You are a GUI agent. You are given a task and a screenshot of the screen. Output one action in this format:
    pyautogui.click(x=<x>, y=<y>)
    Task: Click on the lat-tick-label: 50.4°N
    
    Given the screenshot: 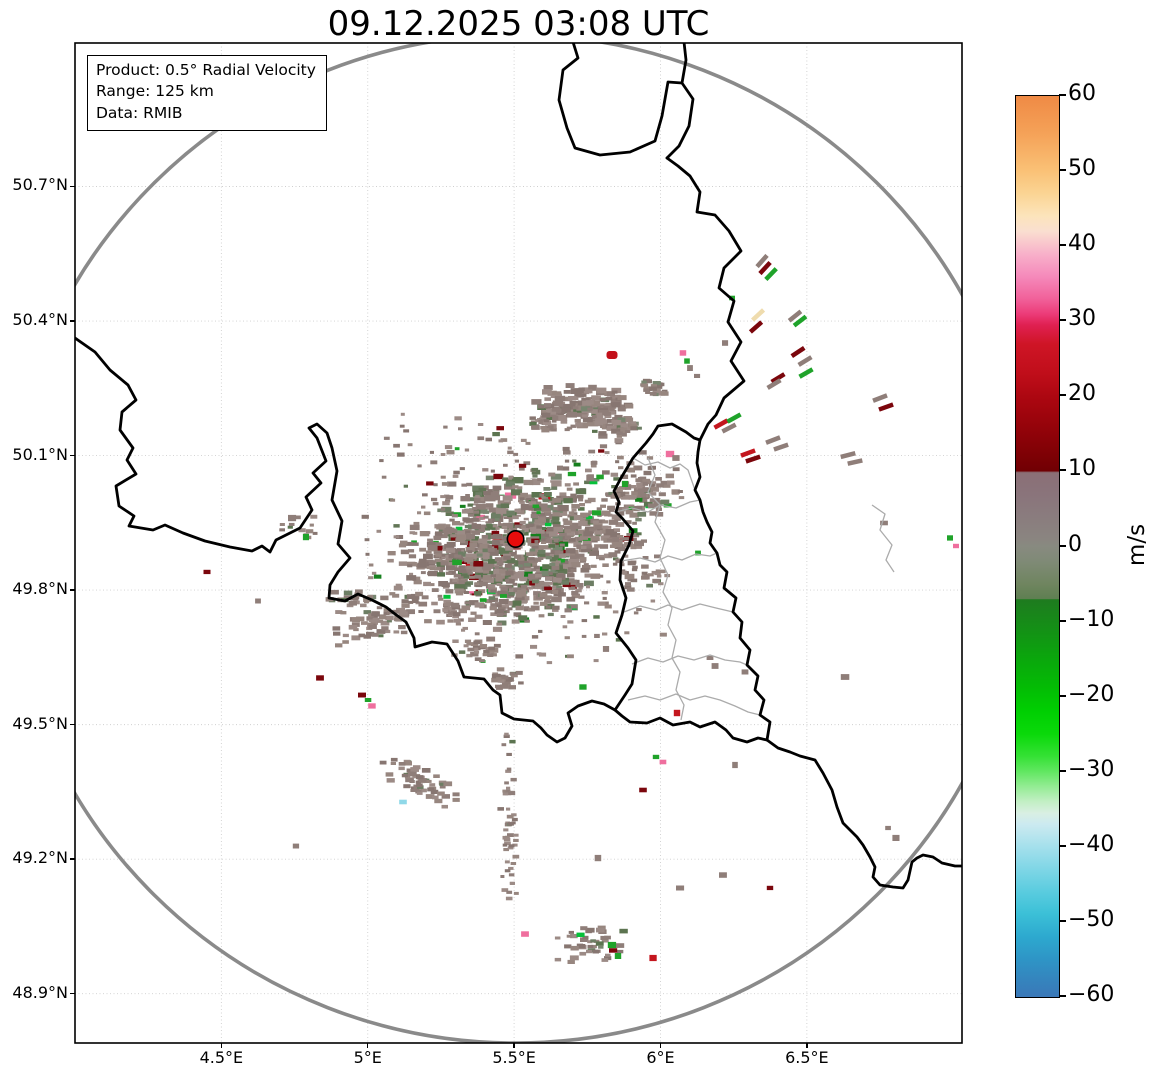 What is the action you would take?
    pyautogui.click(x=40, y=320)
    